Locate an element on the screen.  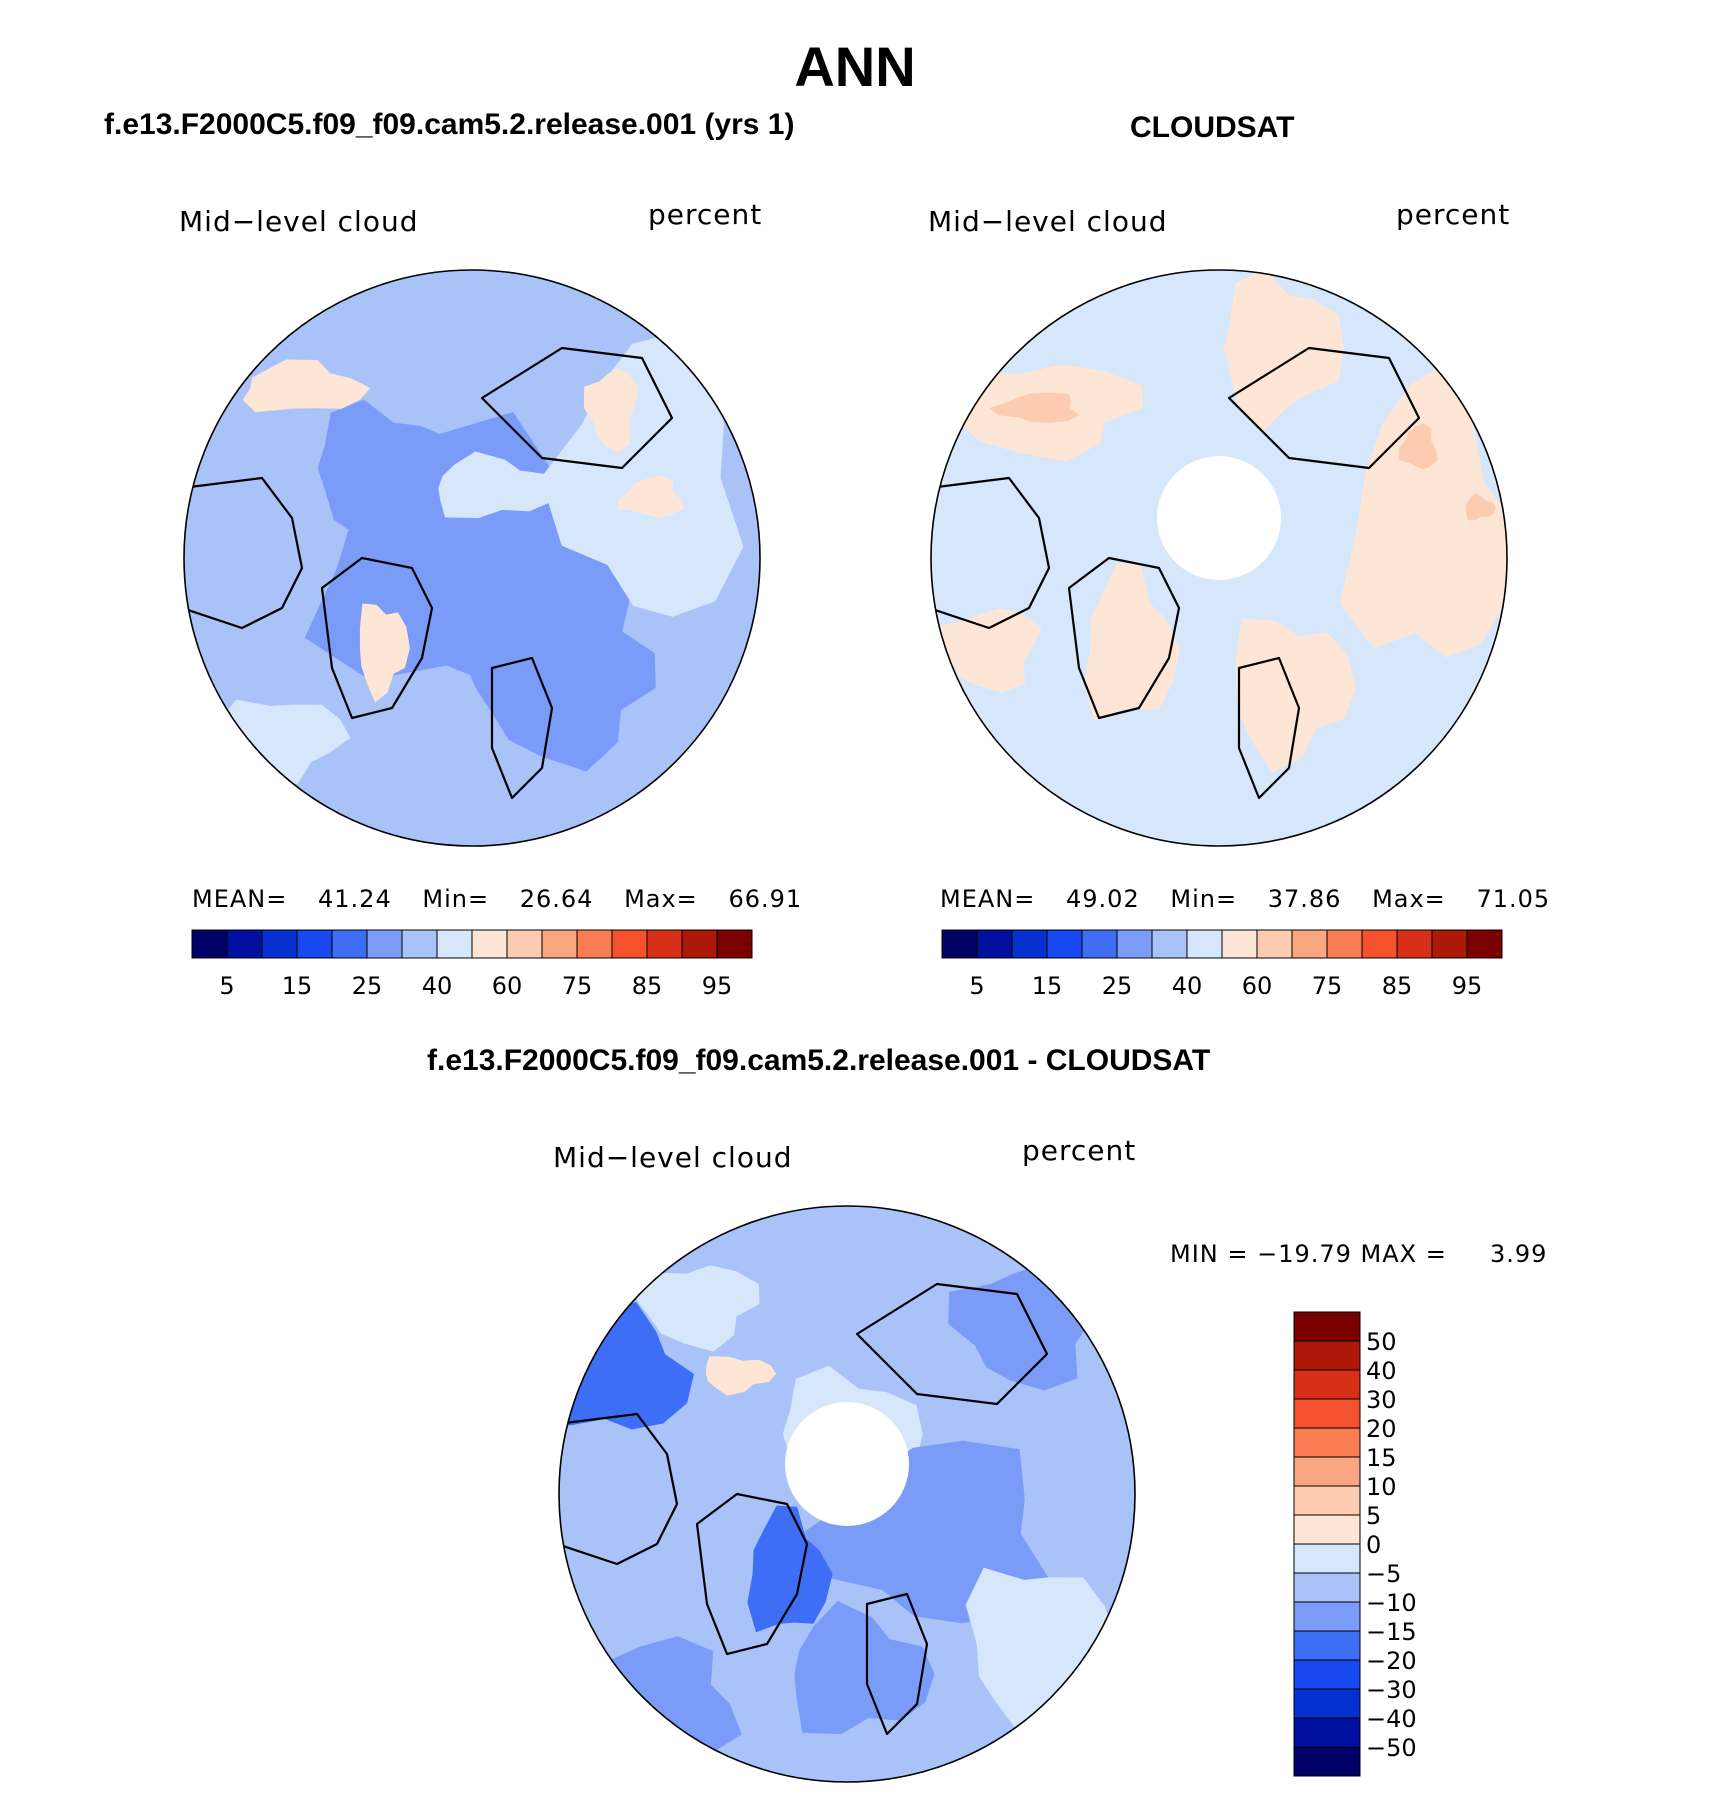
colorbar-tick-label: −10 is located at coordinates (1391, 1603).